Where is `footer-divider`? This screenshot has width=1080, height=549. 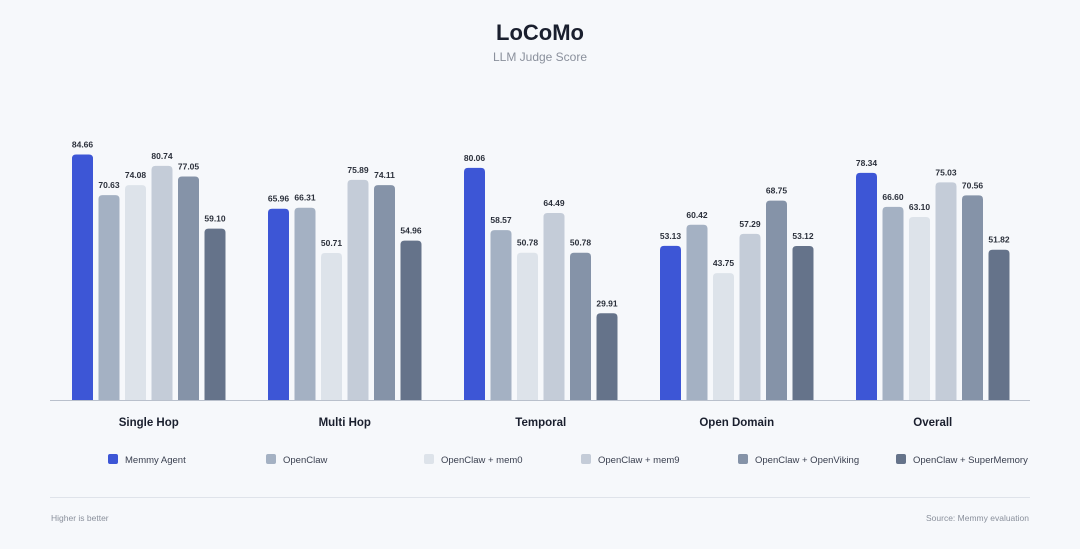 footer-divider is located at coordinates (540, 497).